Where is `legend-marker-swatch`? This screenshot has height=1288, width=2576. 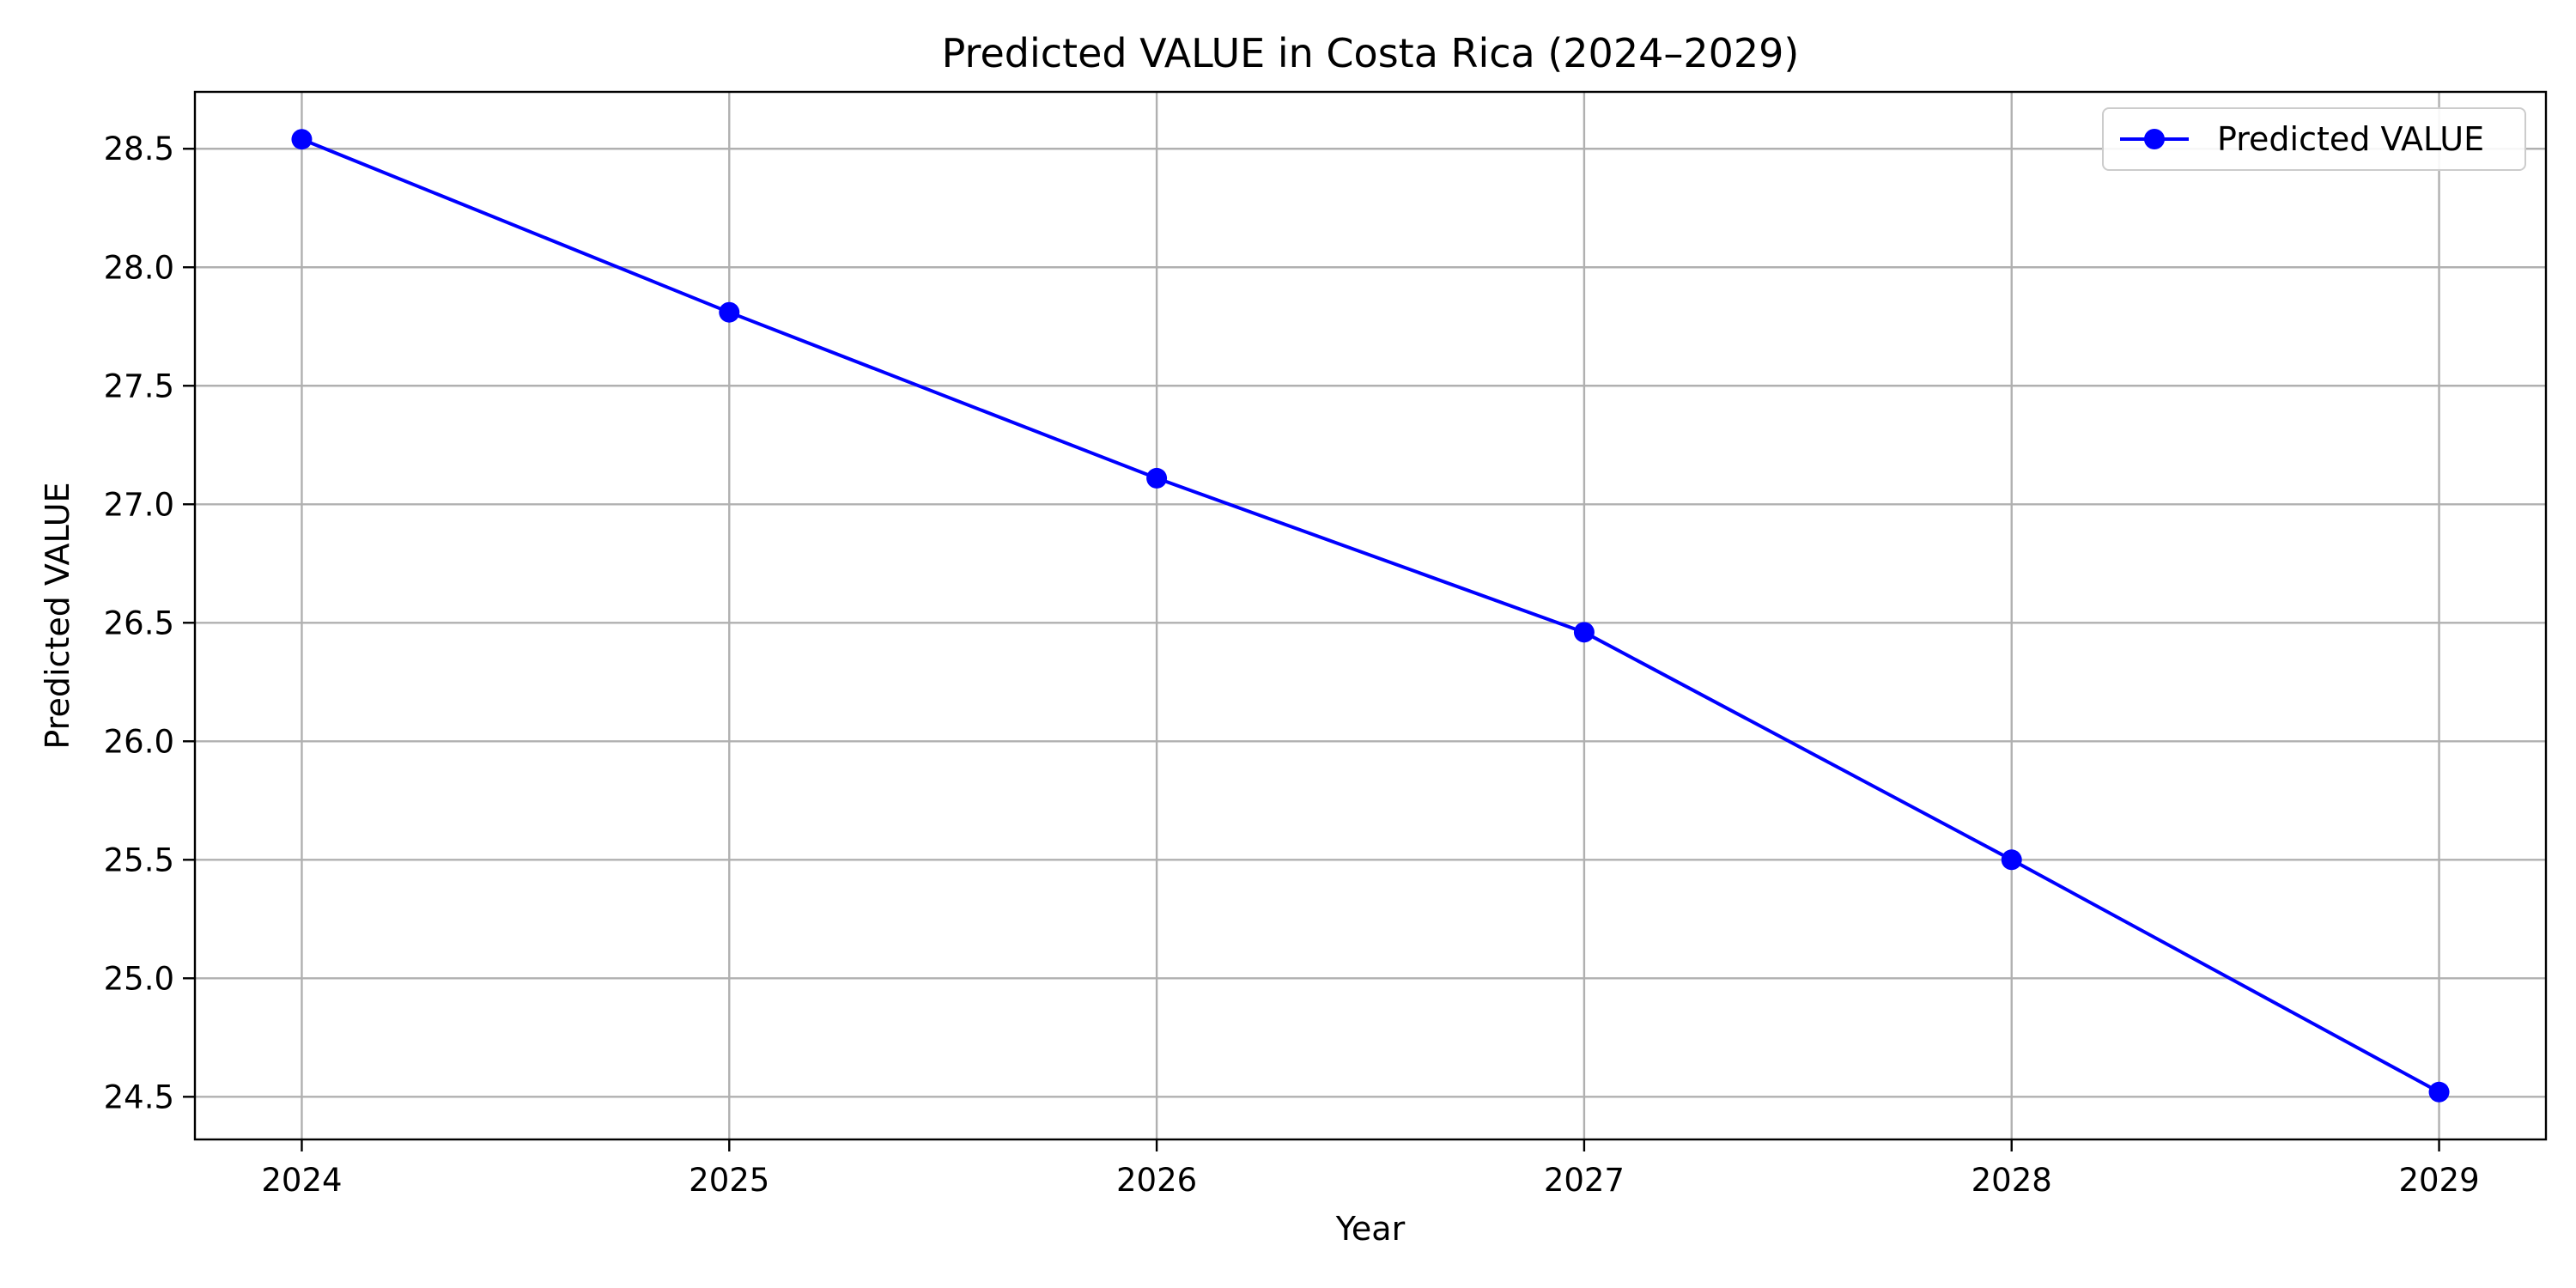 legend-marker-swatch is located at coordinates (2155, 139).